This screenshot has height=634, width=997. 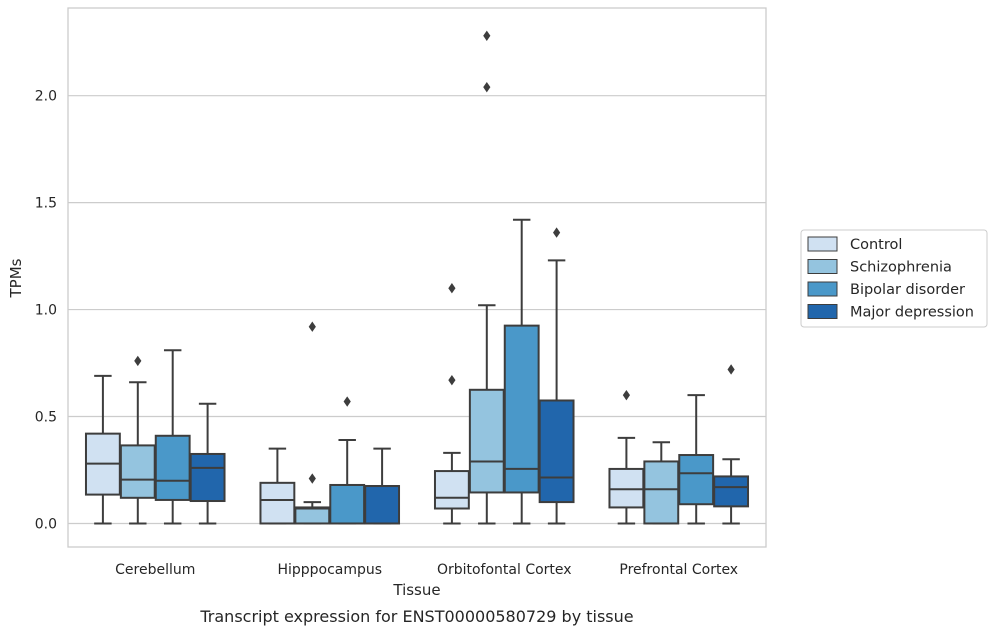 What do you see at coordinates (46, 97) in the screenshot?
I see `y-tick-label: 2.0` at bounding box center [46, 97].